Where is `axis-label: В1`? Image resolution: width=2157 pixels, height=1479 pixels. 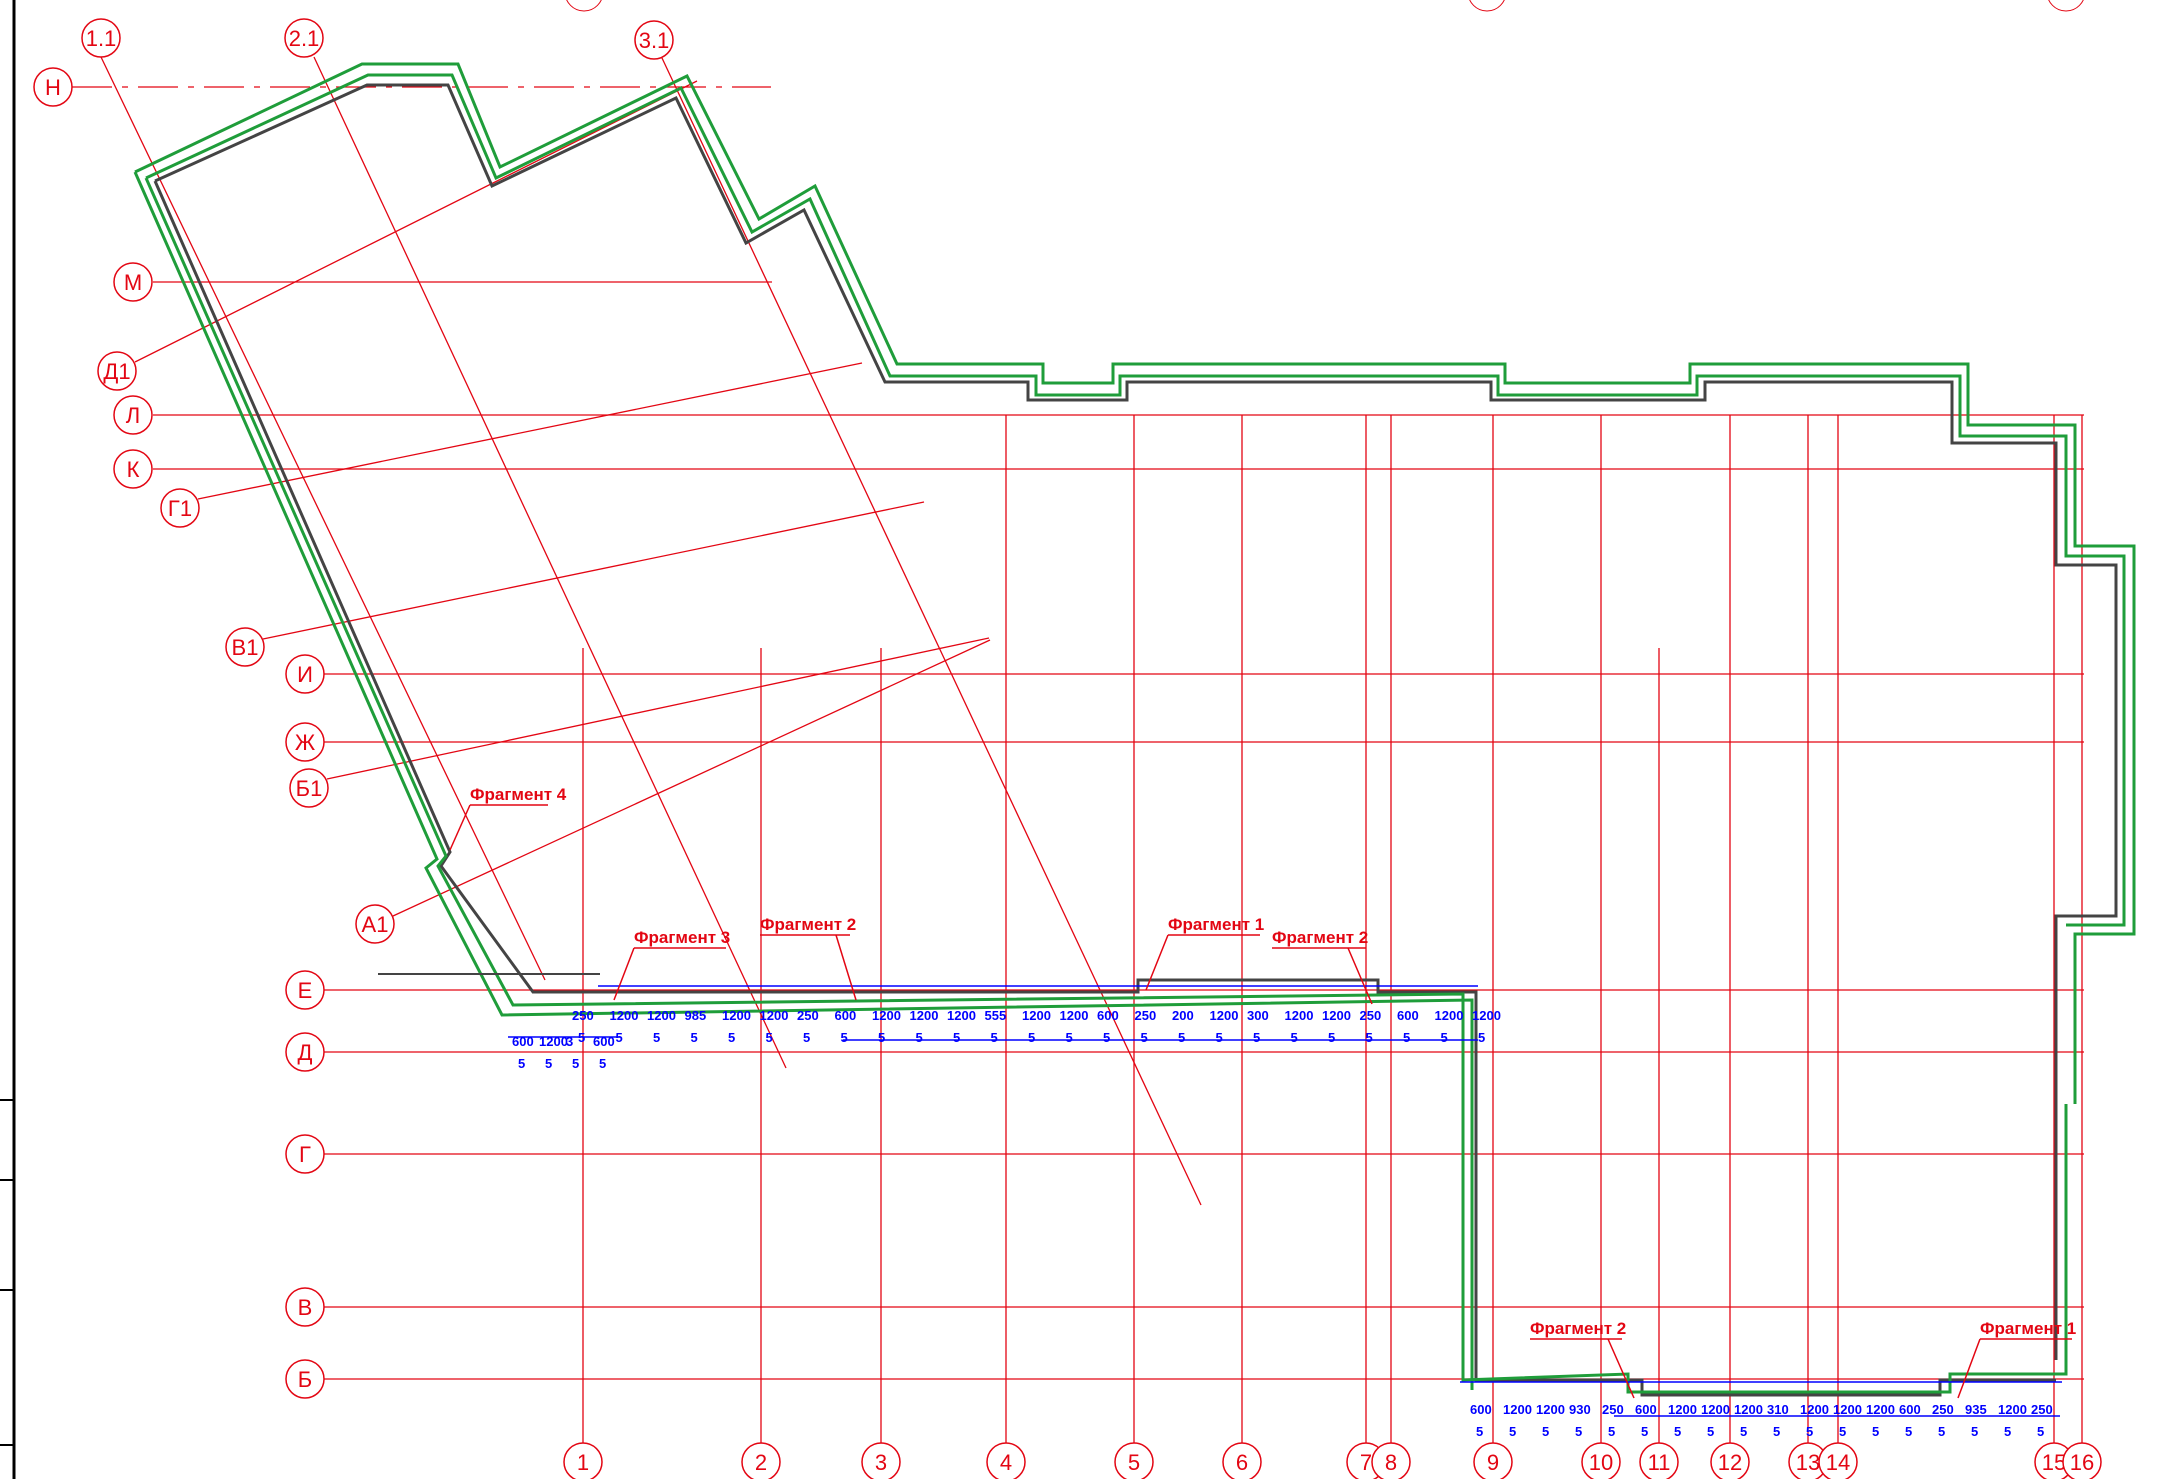 axis-label: В1 is located at coordinates (245, 647).